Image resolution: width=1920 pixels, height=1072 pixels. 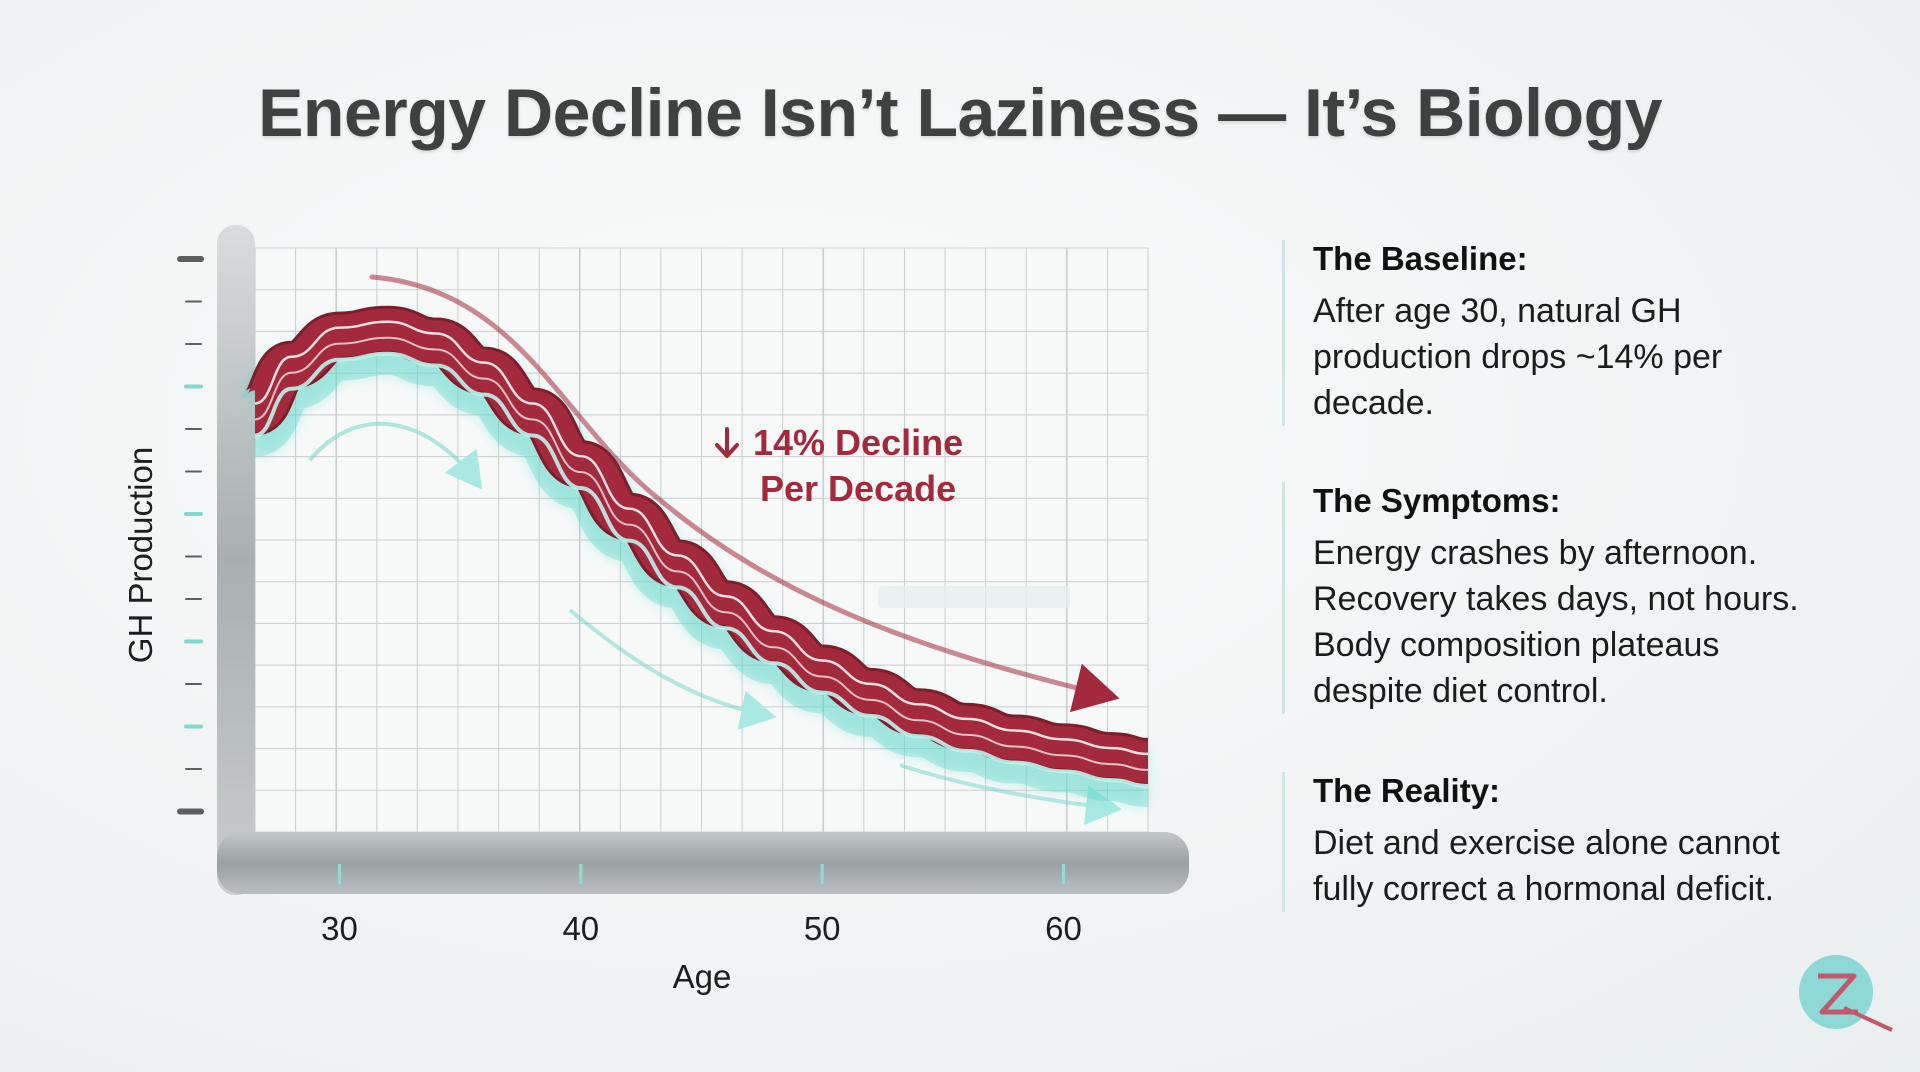 I want to click on y-axis-ticks, so click(x=190, y=535).